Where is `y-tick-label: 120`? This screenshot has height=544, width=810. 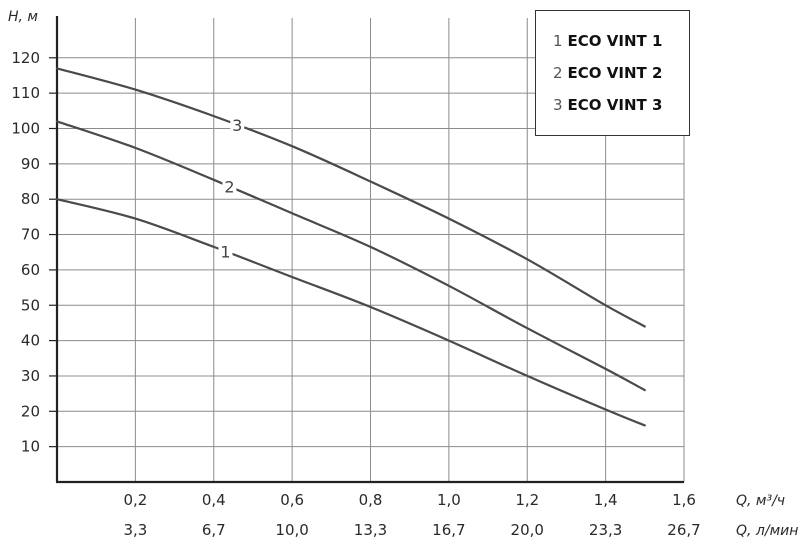
y-tick-label: 120 is located at coordinates (25, 58).